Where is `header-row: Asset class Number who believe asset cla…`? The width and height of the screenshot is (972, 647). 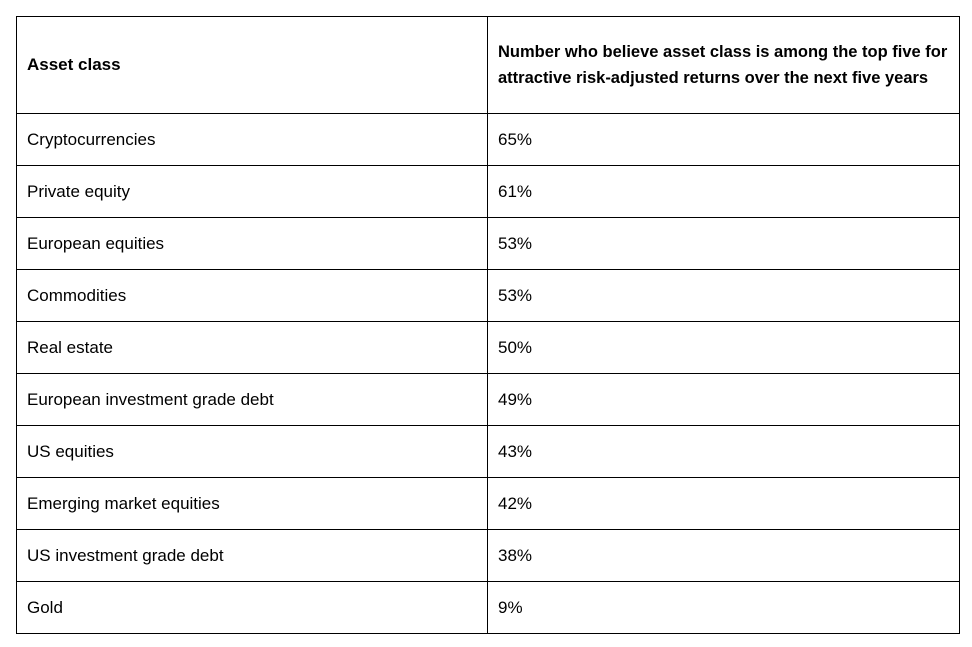
header-row: Asset class Number who believe asset cla… is located at coordinates (488, 65).